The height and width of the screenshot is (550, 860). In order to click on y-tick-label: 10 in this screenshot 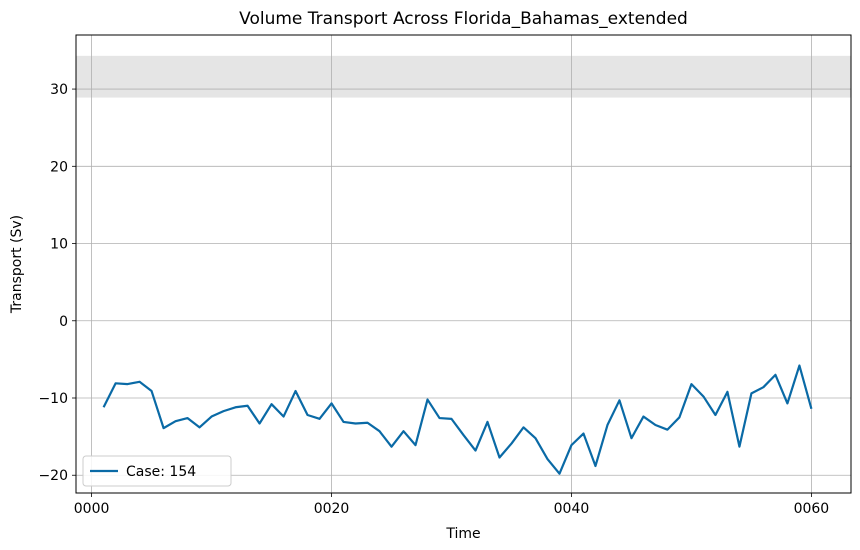, I will do `click(59, 245)`.